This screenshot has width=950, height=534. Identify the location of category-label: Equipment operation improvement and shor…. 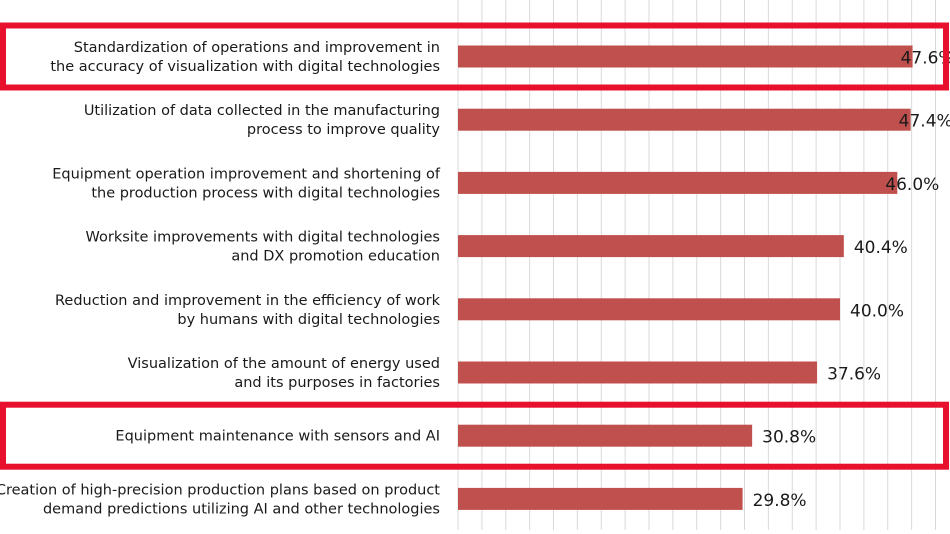
(246, 174).